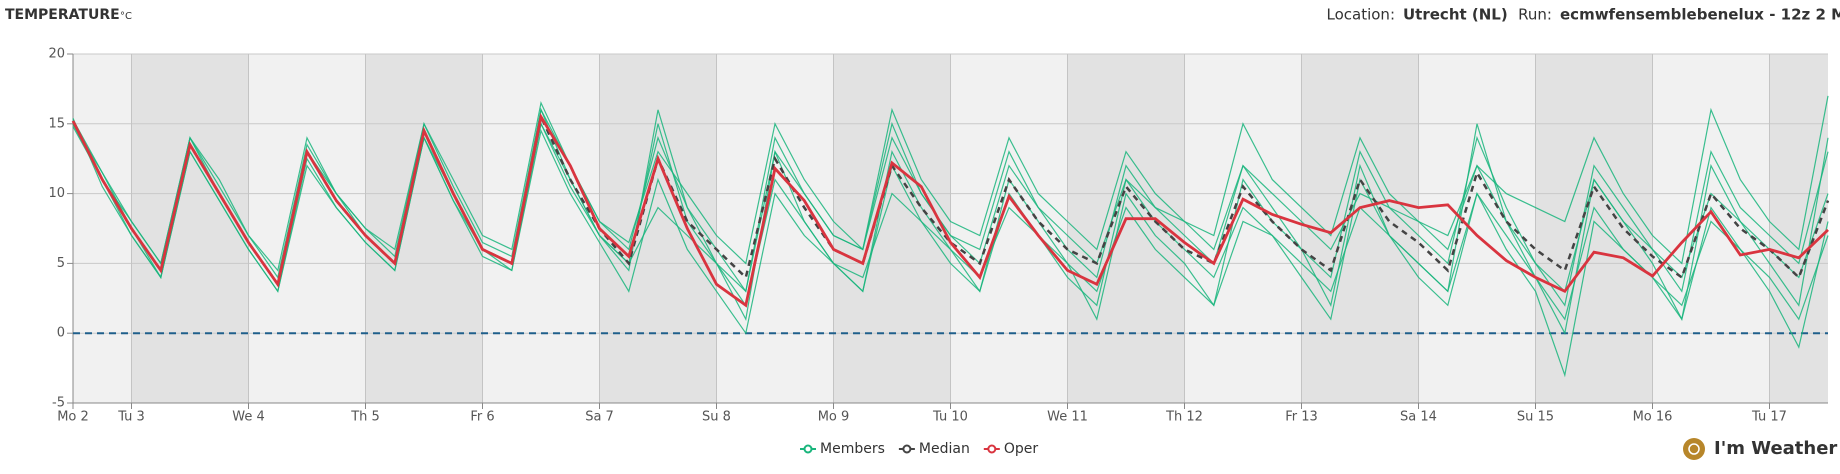 This screenshot has width=1840, height=474. I want to click on x-tick-label: Mo 9, so click(834, 417).